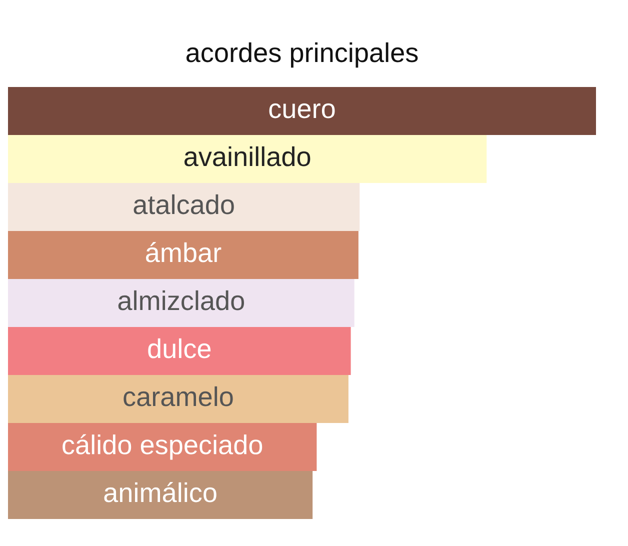 Image resolution: width=628 pixels, height=546 pixels. Describe the element at coordinates (184, 252) in the screenshot. I see `y-tick-label: ámbar` at that location.